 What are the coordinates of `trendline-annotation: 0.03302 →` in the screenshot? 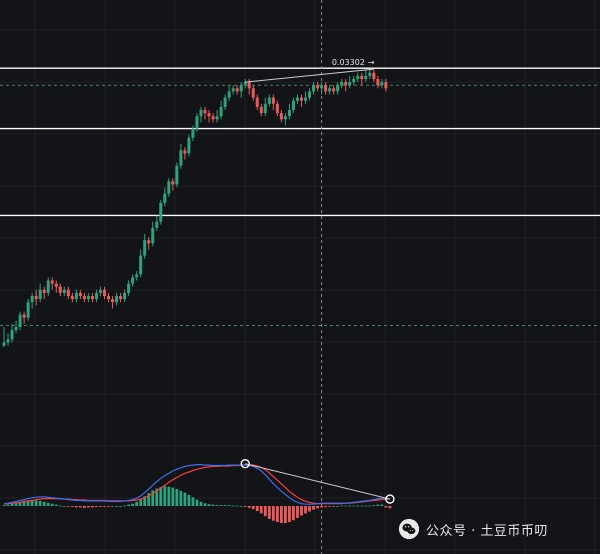 It's located at (310, 70).